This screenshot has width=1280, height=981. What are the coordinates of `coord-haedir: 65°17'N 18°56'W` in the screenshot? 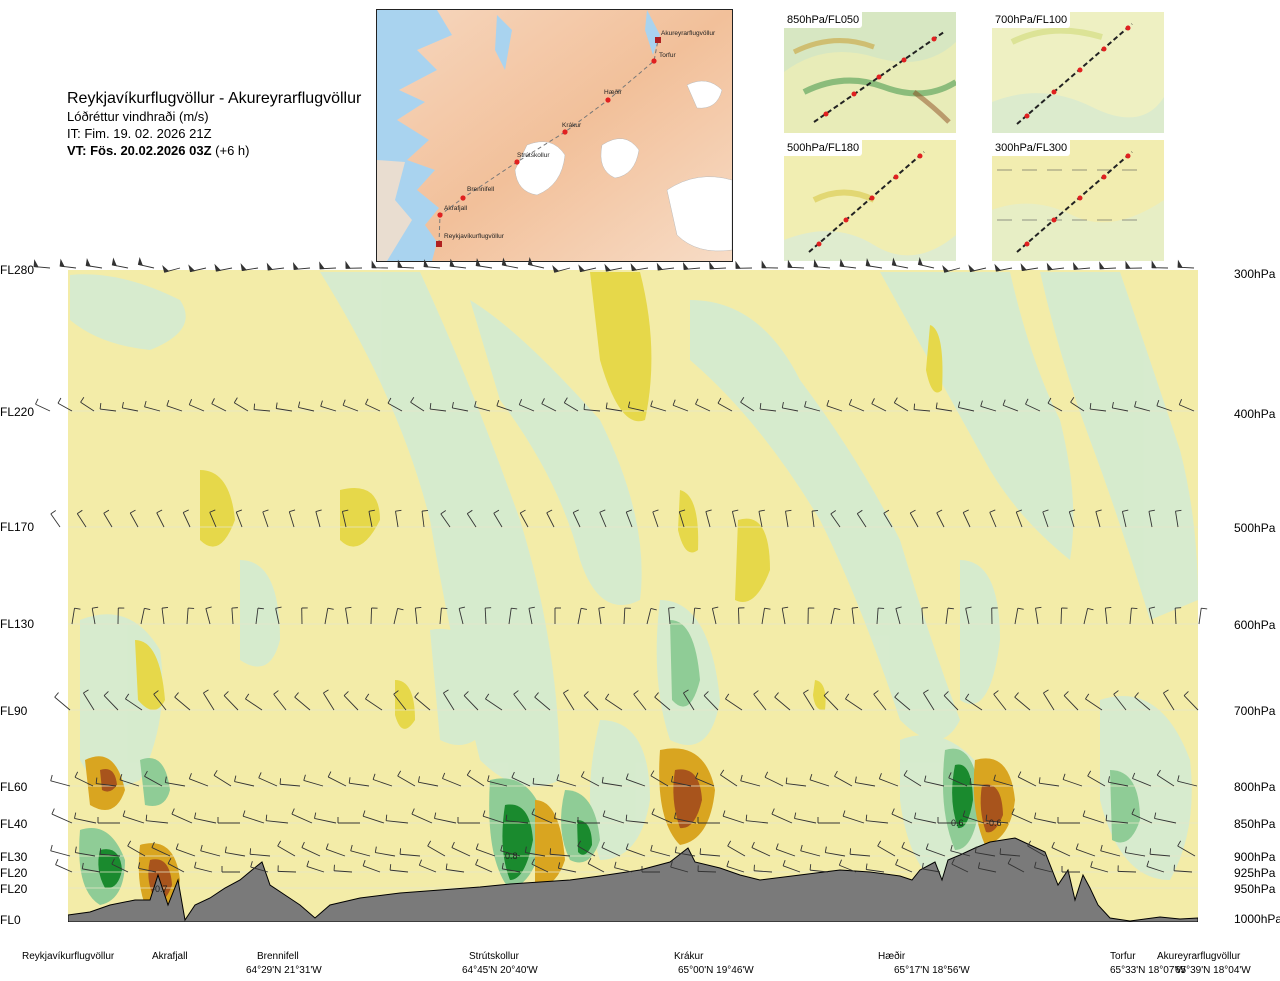 It's located at (932, 970).